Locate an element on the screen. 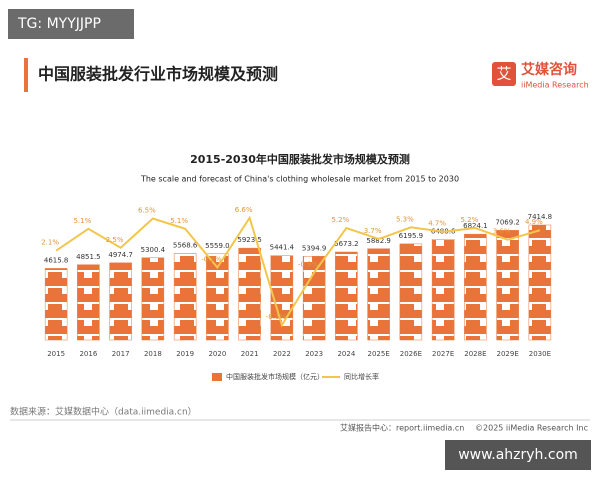 The image size is (600, 480). line-value-label: -8.1% is located at coordinates (276, 317).